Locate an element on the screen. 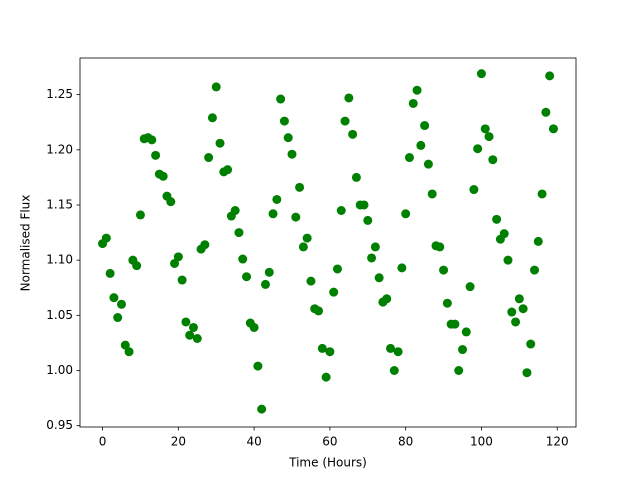 The width and height of the screenshot is (640, 480). x-tick-label: 120 is located at coordinates (557, 442).